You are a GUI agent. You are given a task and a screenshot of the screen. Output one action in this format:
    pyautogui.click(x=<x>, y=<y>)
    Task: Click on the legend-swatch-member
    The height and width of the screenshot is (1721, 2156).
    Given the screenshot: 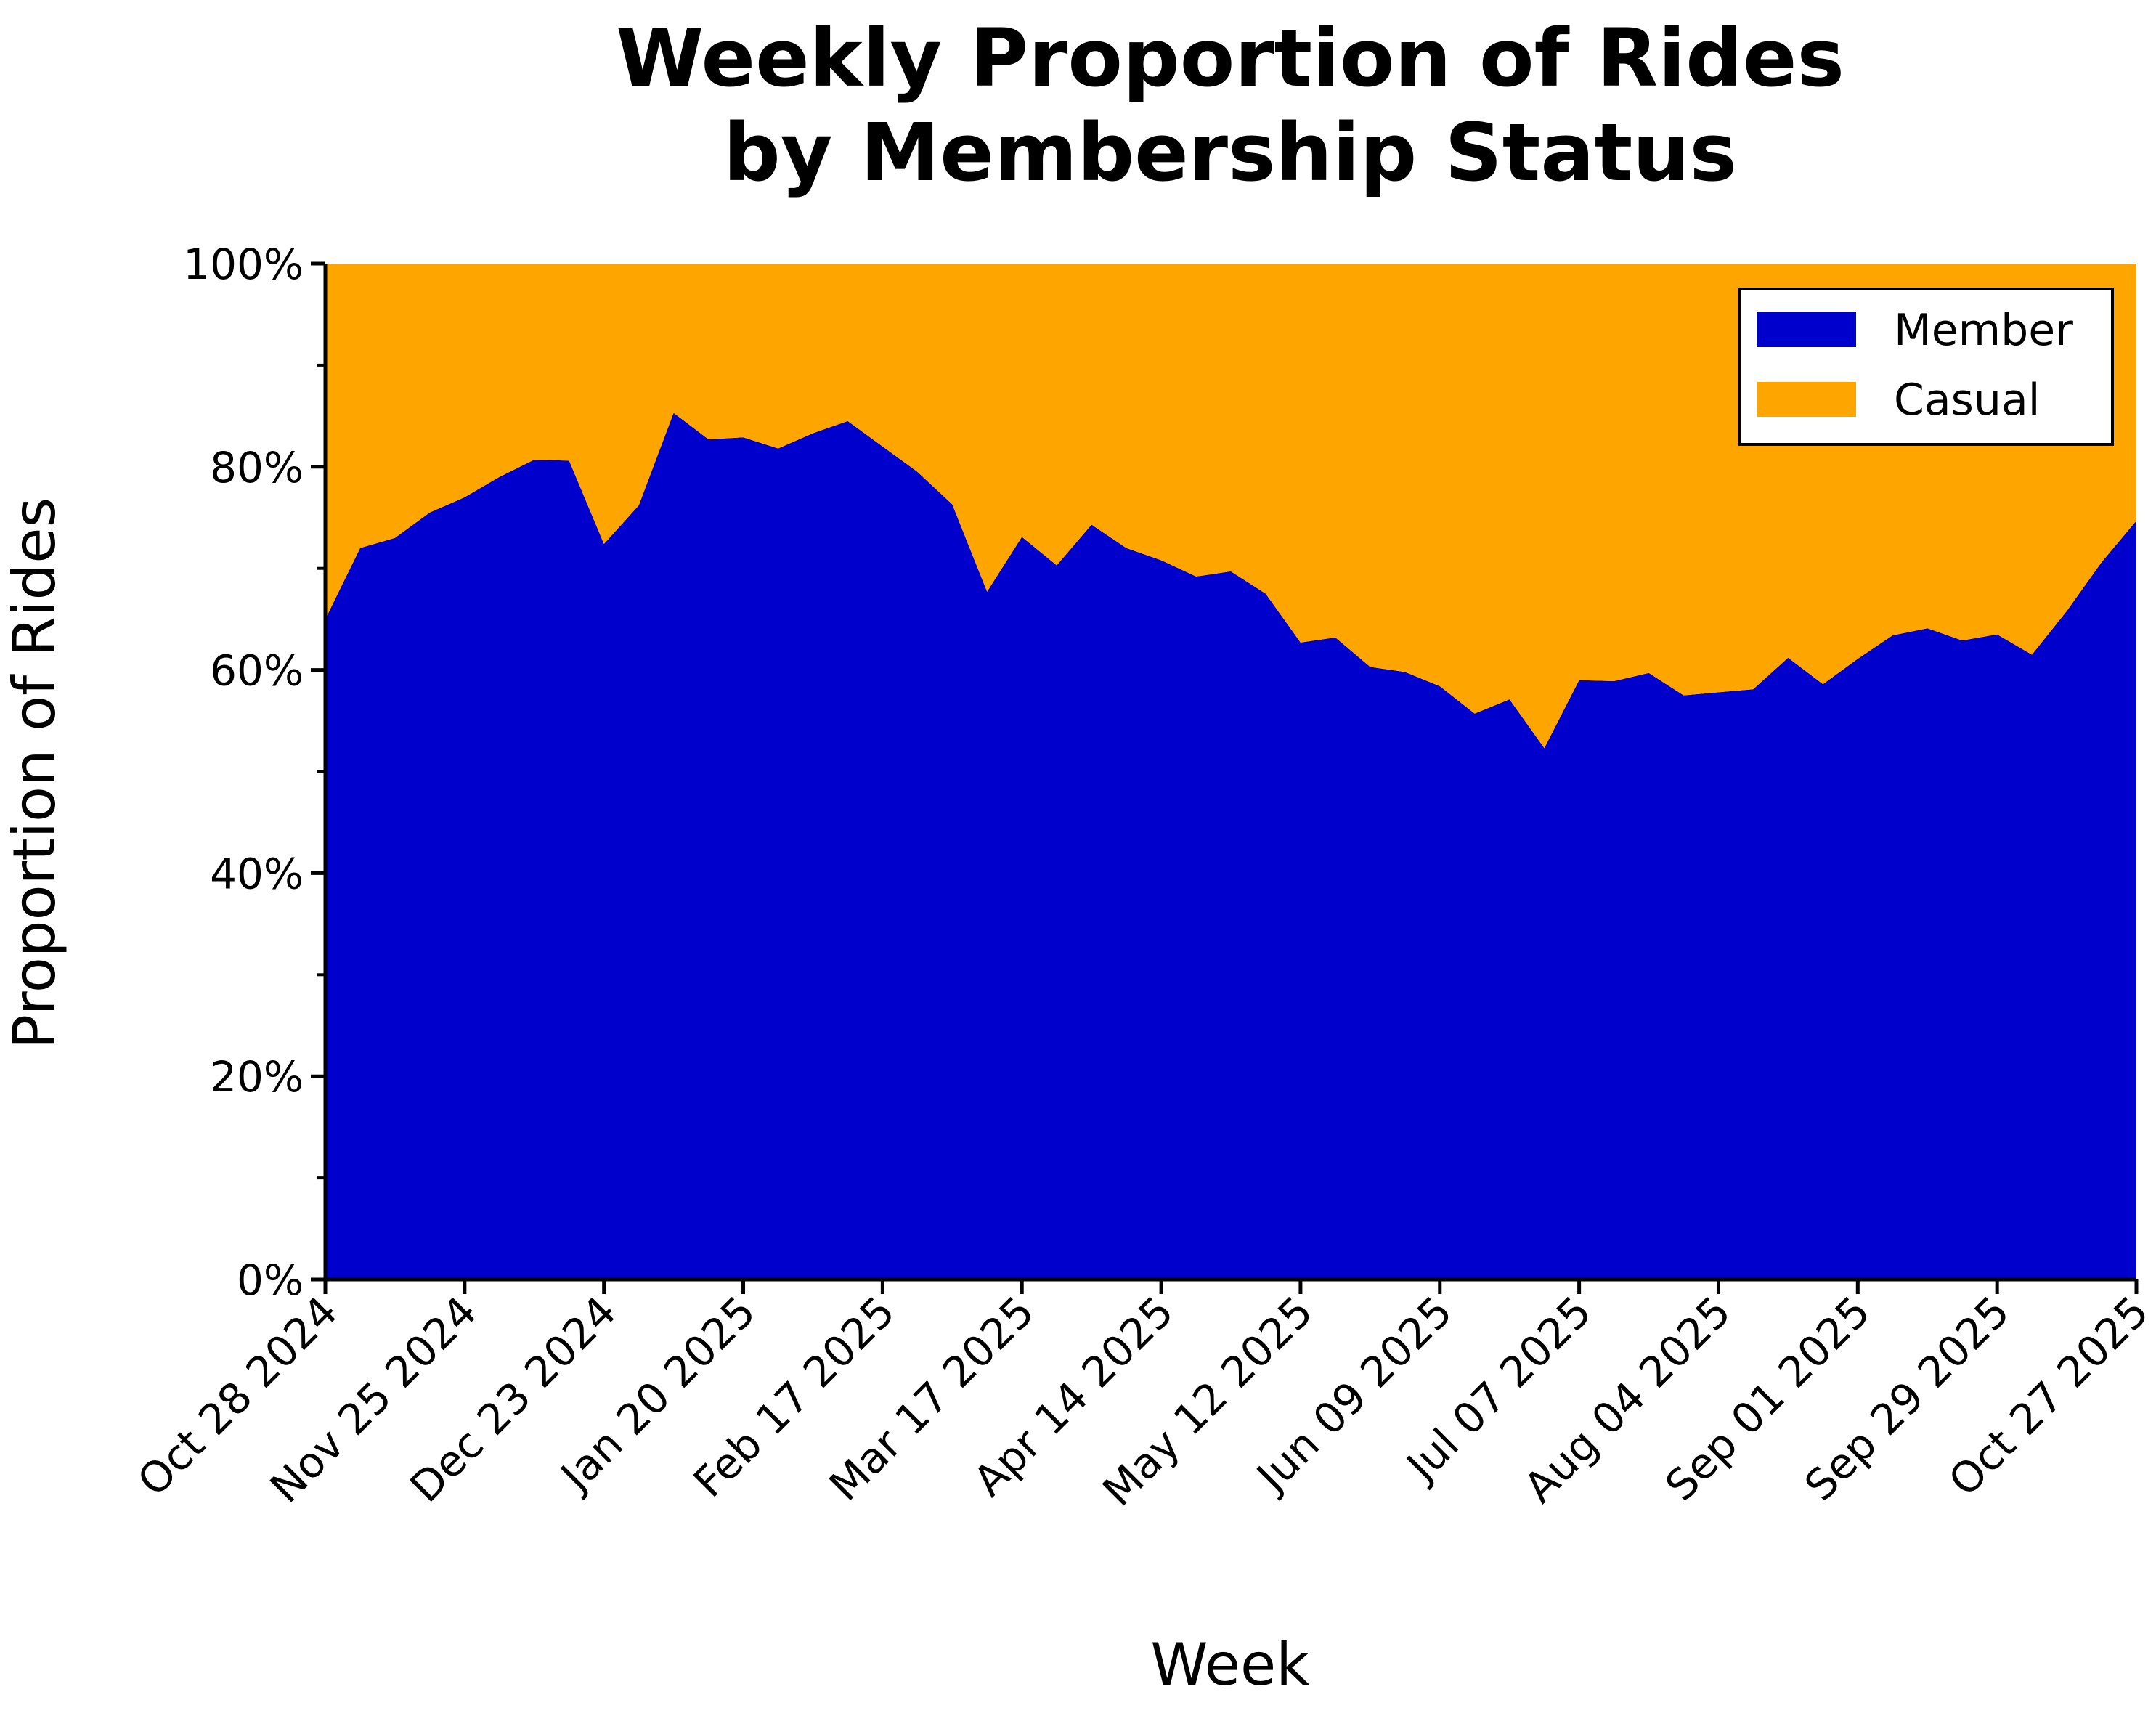 What is the action you would take?
    pyautogui.click(x=1806, y=329)
    